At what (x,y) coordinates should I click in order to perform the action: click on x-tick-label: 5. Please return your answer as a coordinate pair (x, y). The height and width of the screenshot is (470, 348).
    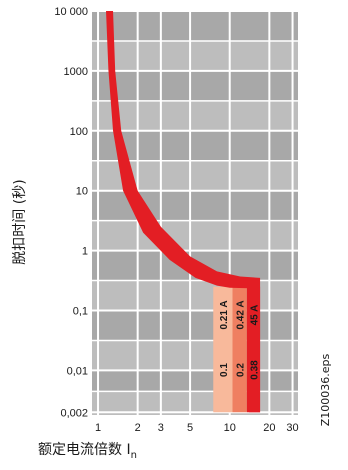
    Looking at the image, I should click on (190, 428).